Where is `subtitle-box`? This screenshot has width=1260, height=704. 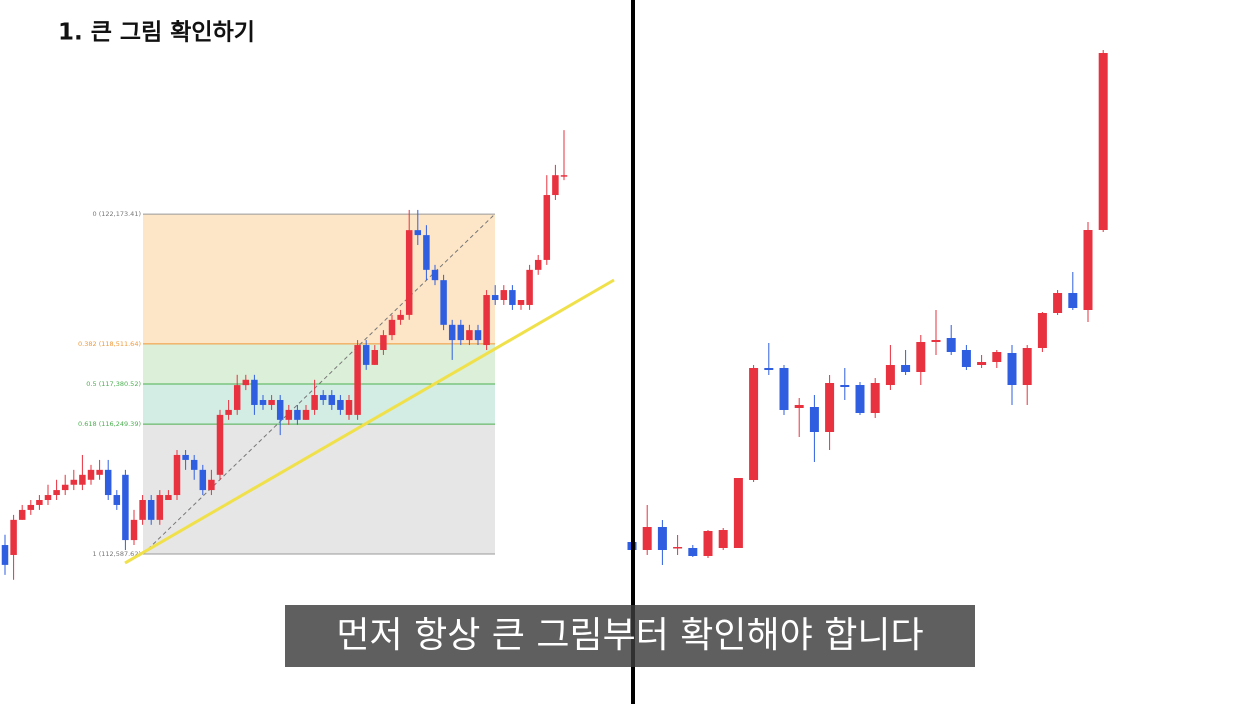
subtitle-box is located at coordinates (630, 636).